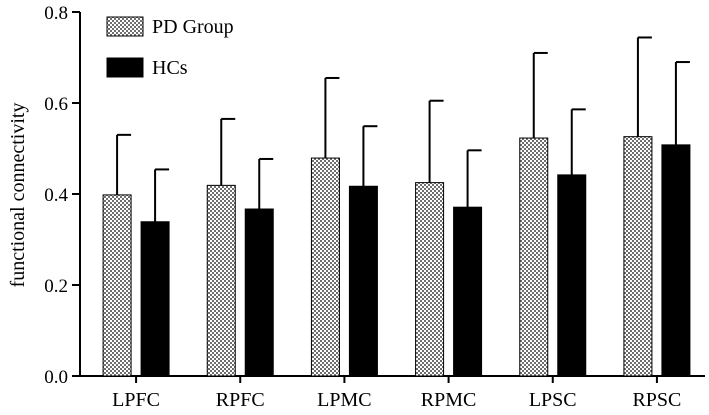 This screenshot has height=415, width=709. I want to click on y-tick-label: 0.4, so click(56, 195).